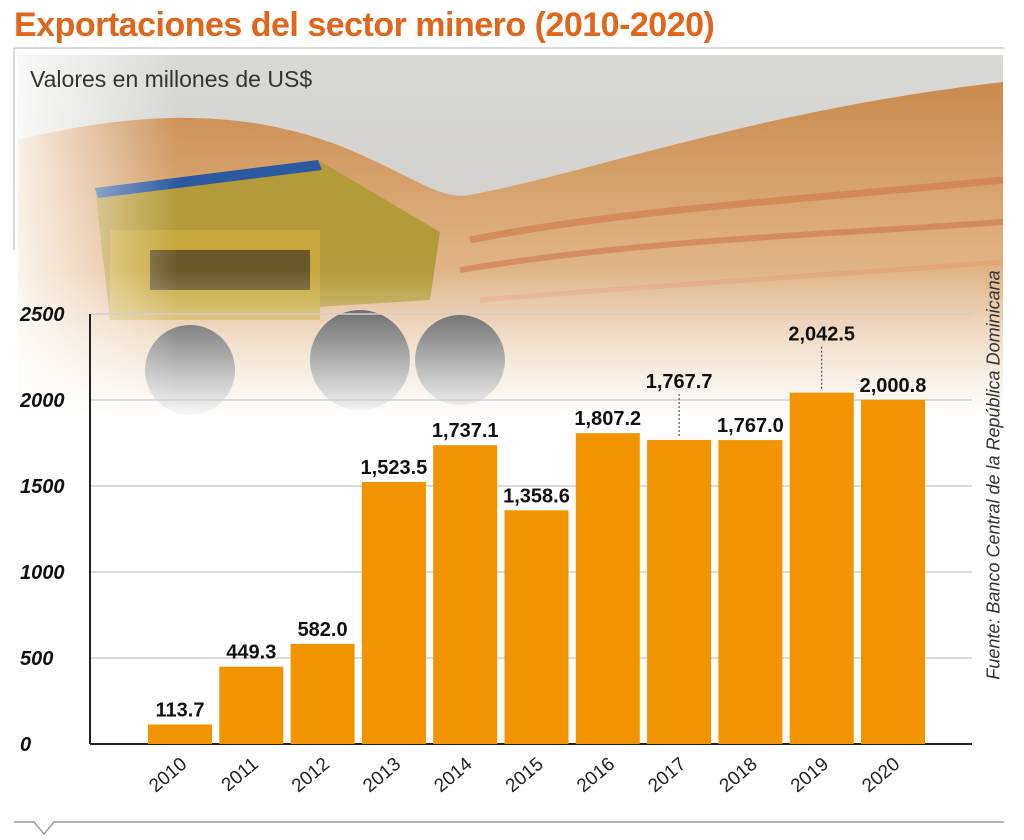 This screenshot has height=840, width=1024. I want to click on x-tick-2020: 2020, so click(881, 775).